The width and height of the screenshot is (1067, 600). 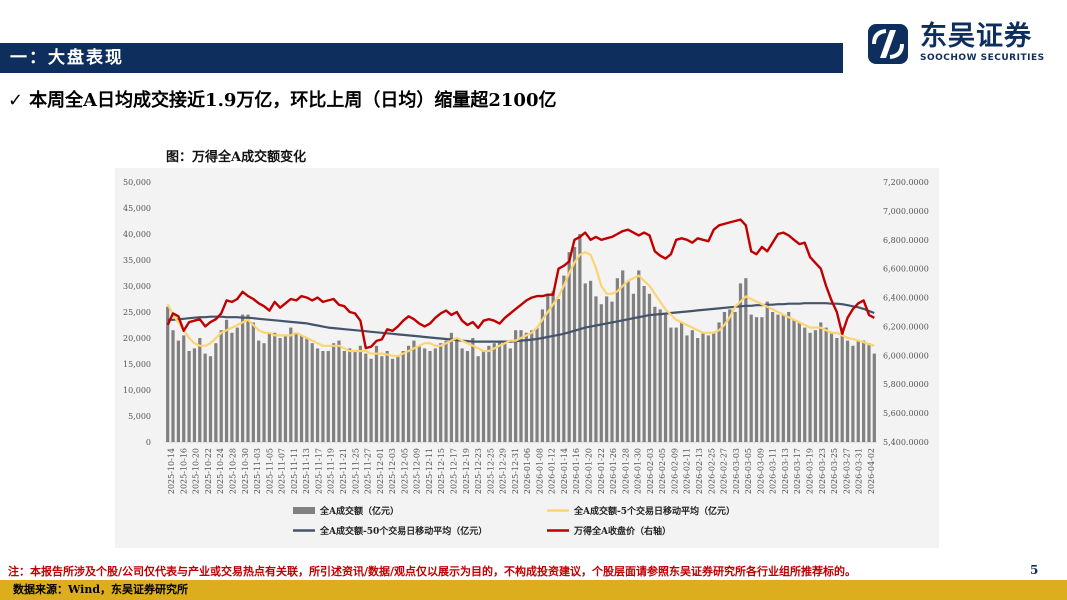 I want to click on figure-title: 图：万得全A成交额变化, so click(x=236, y=157).